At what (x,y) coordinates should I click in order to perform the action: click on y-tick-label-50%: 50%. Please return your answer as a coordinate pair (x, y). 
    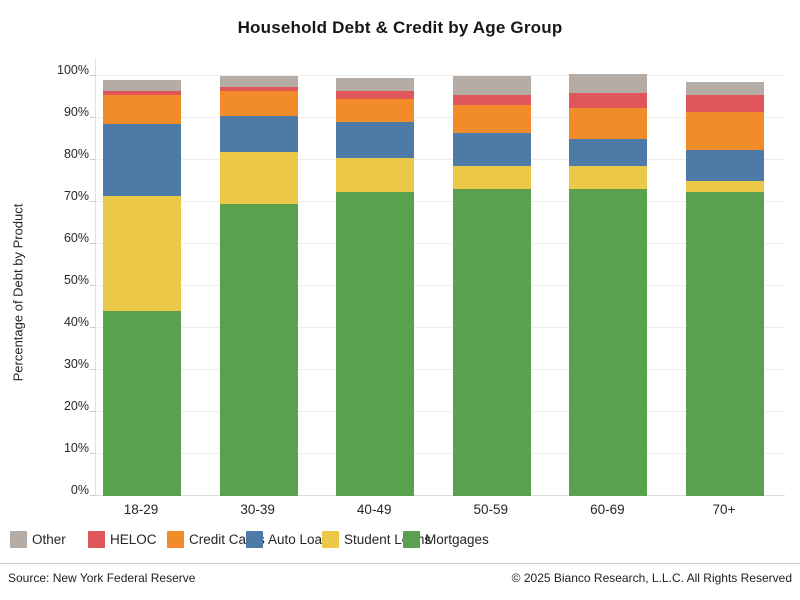
    Looking at the image, I should click on (76, 279).